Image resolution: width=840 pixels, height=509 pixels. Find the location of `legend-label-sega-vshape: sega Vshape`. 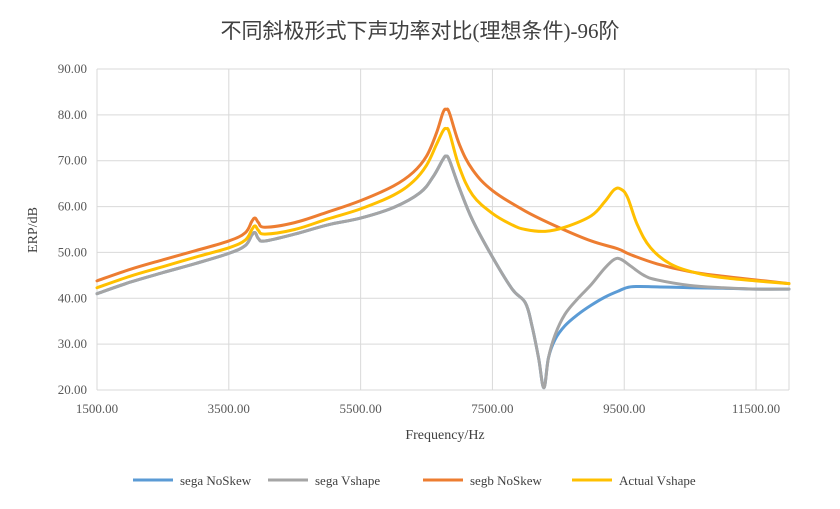

legend-label-sega-vshape: sega Vshape is located at coordinates (347, 480).